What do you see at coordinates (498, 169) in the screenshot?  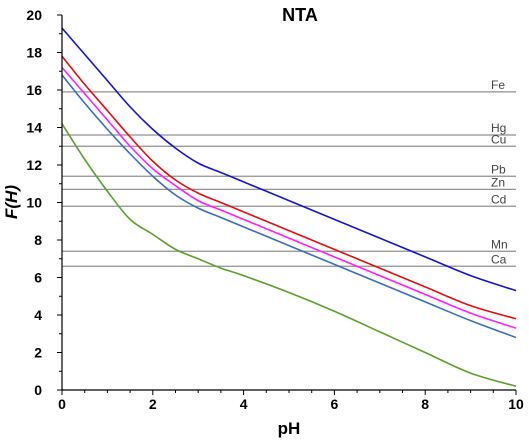 I see `reference-label-pb: Pb` at bounding box center [498, 169].